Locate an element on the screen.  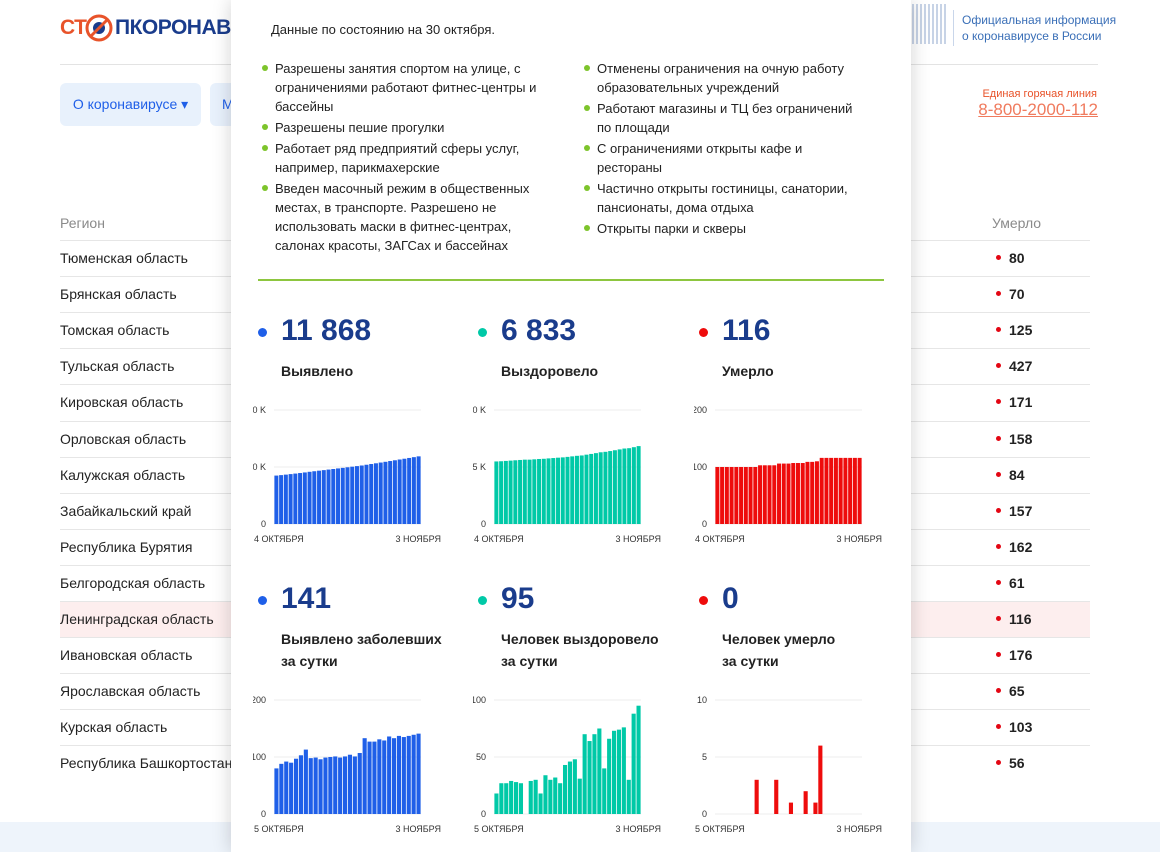
stat-number: 116 is located at coordinates (746, 330).